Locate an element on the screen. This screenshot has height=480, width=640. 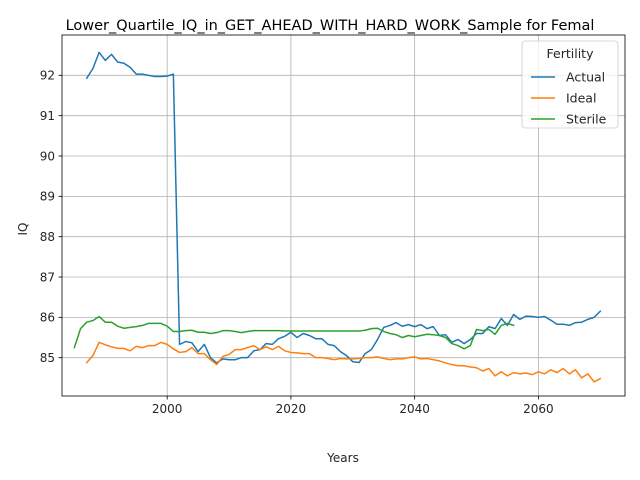
legend-label-actual: Actual is located at coordinates (585, 77).